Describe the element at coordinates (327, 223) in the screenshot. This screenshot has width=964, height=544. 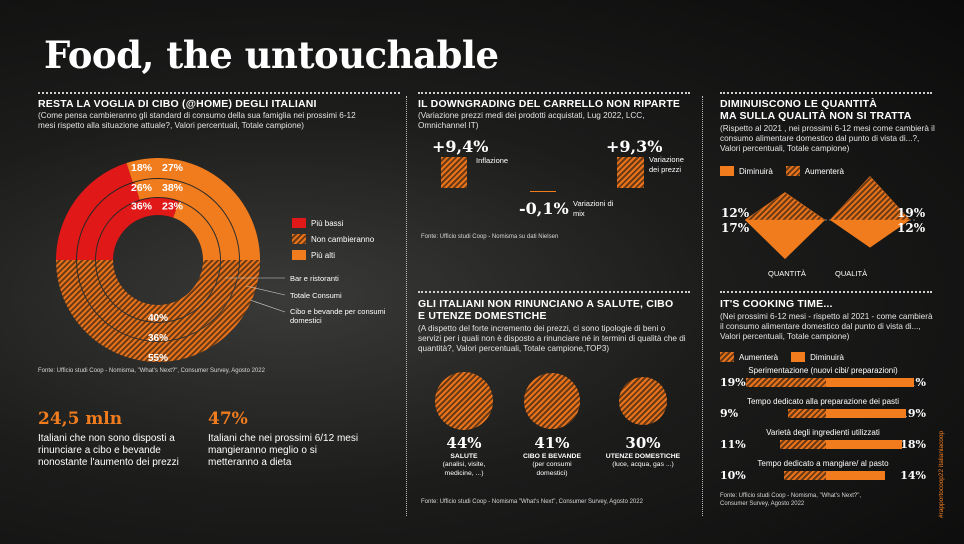
I see `legend-label: Più bassi` at that location.